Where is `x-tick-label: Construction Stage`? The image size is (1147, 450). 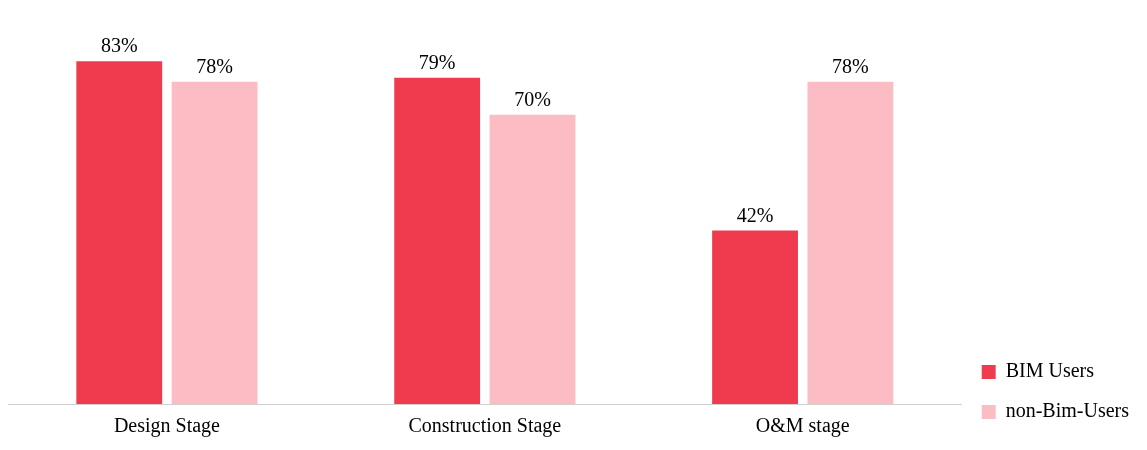 x-tick-label: Construction Stage is located at coordinates (485, 426).